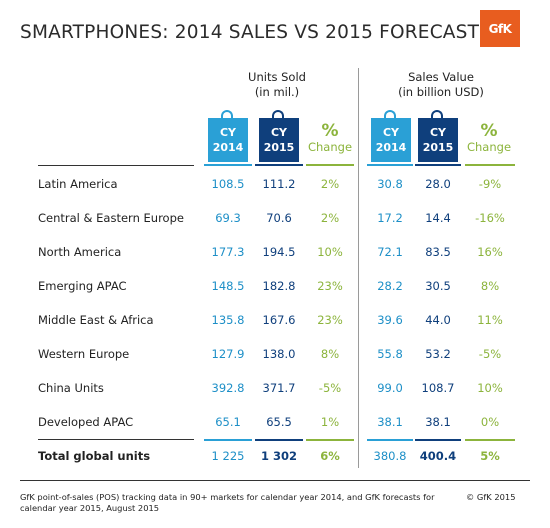  I want to click on value-2015-cell: 44.0, so click(438, 320).